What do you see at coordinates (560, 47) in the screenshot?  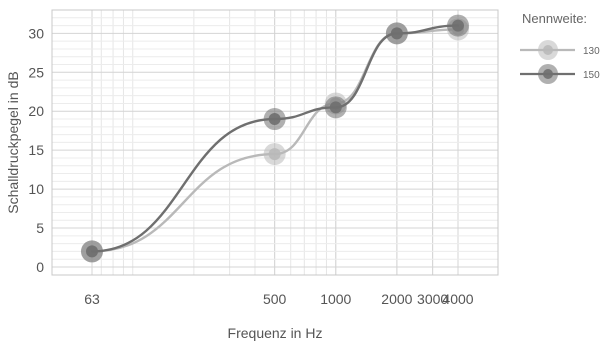 I see `legend: Nennweite: 130 150` at bounding box center [560, 47].